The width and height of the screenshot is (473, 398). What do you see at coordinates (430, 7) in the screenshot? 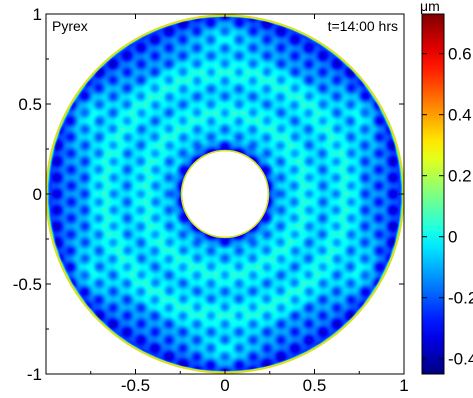
I see `colorbar-unit: μm` at bounding box center [430, 7].